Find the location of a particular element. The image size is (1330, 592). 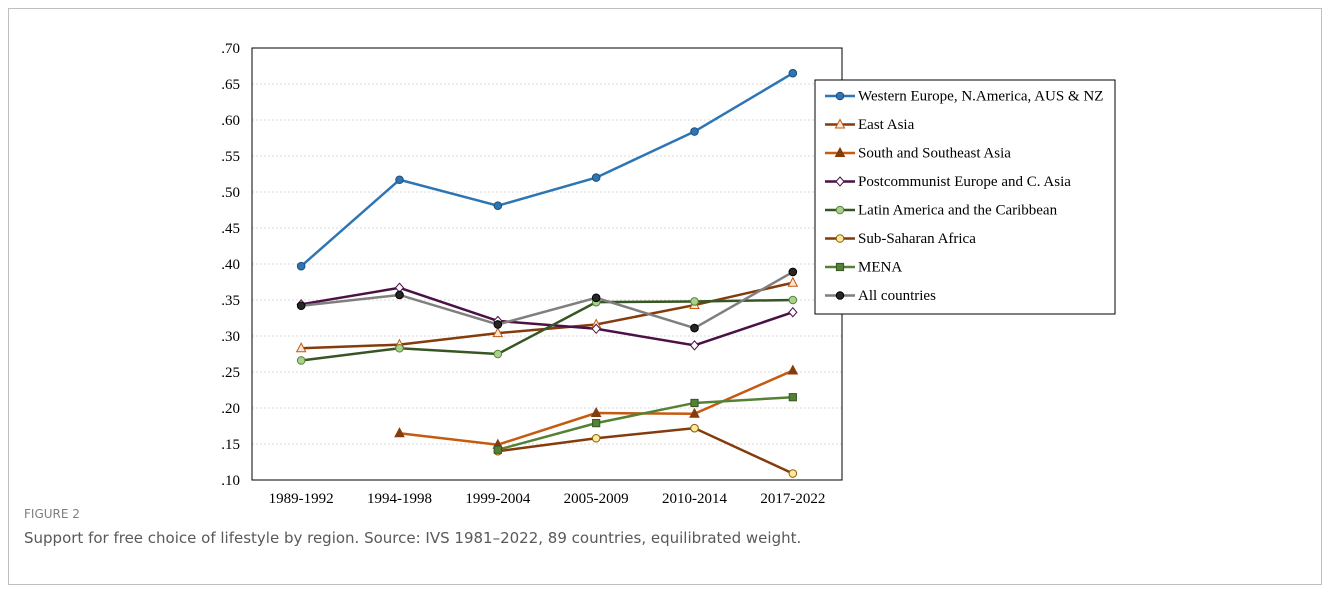

legend-label: Latin America and the Caribbean is located at coordinates (958, 211).